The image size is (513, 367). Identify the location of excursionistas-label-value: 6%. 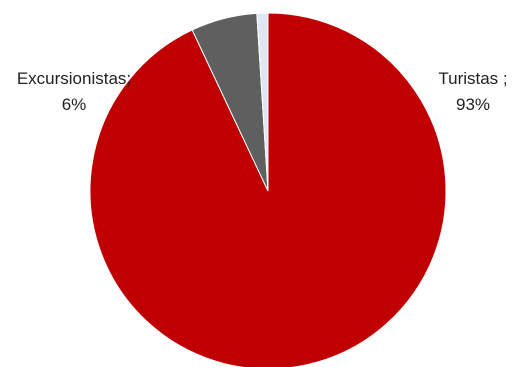
(74, 104).